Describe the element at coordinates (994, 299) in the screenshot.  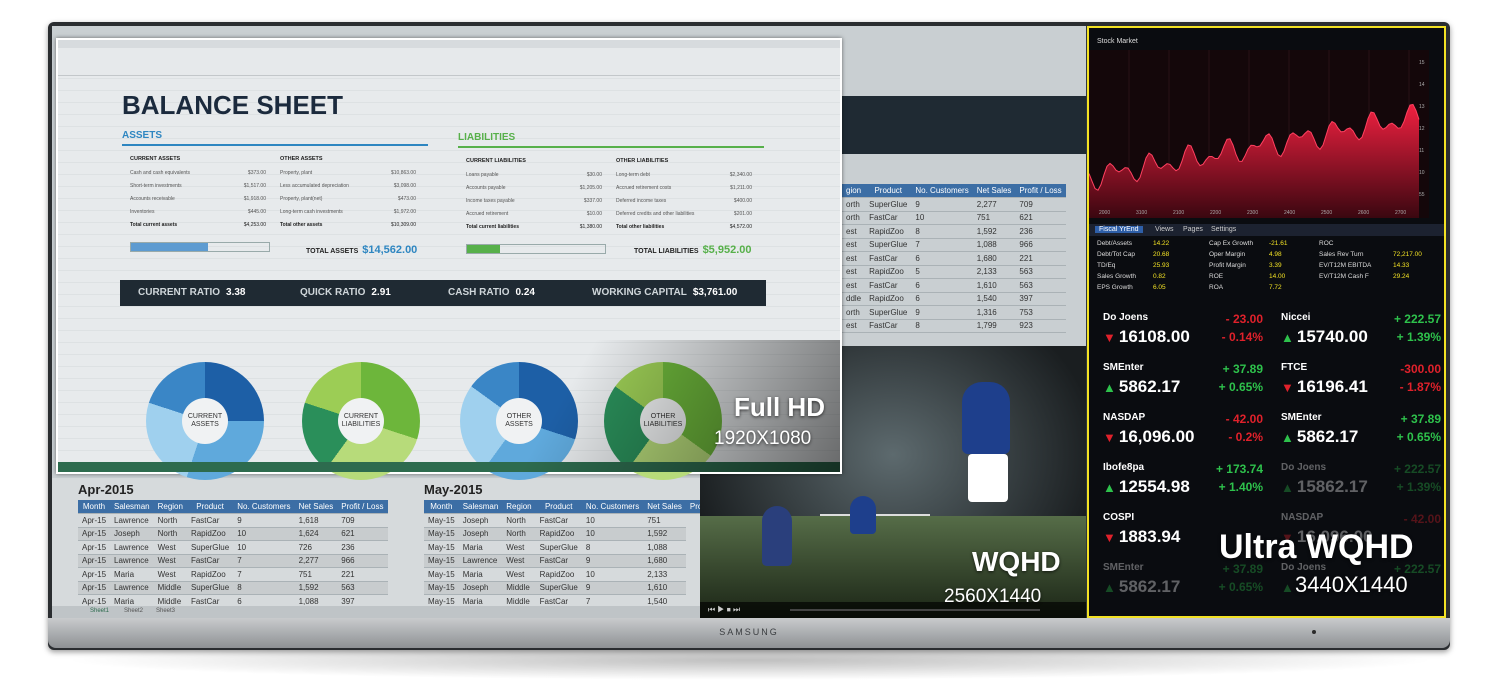
I see `table-cell: 1,540` at that location.